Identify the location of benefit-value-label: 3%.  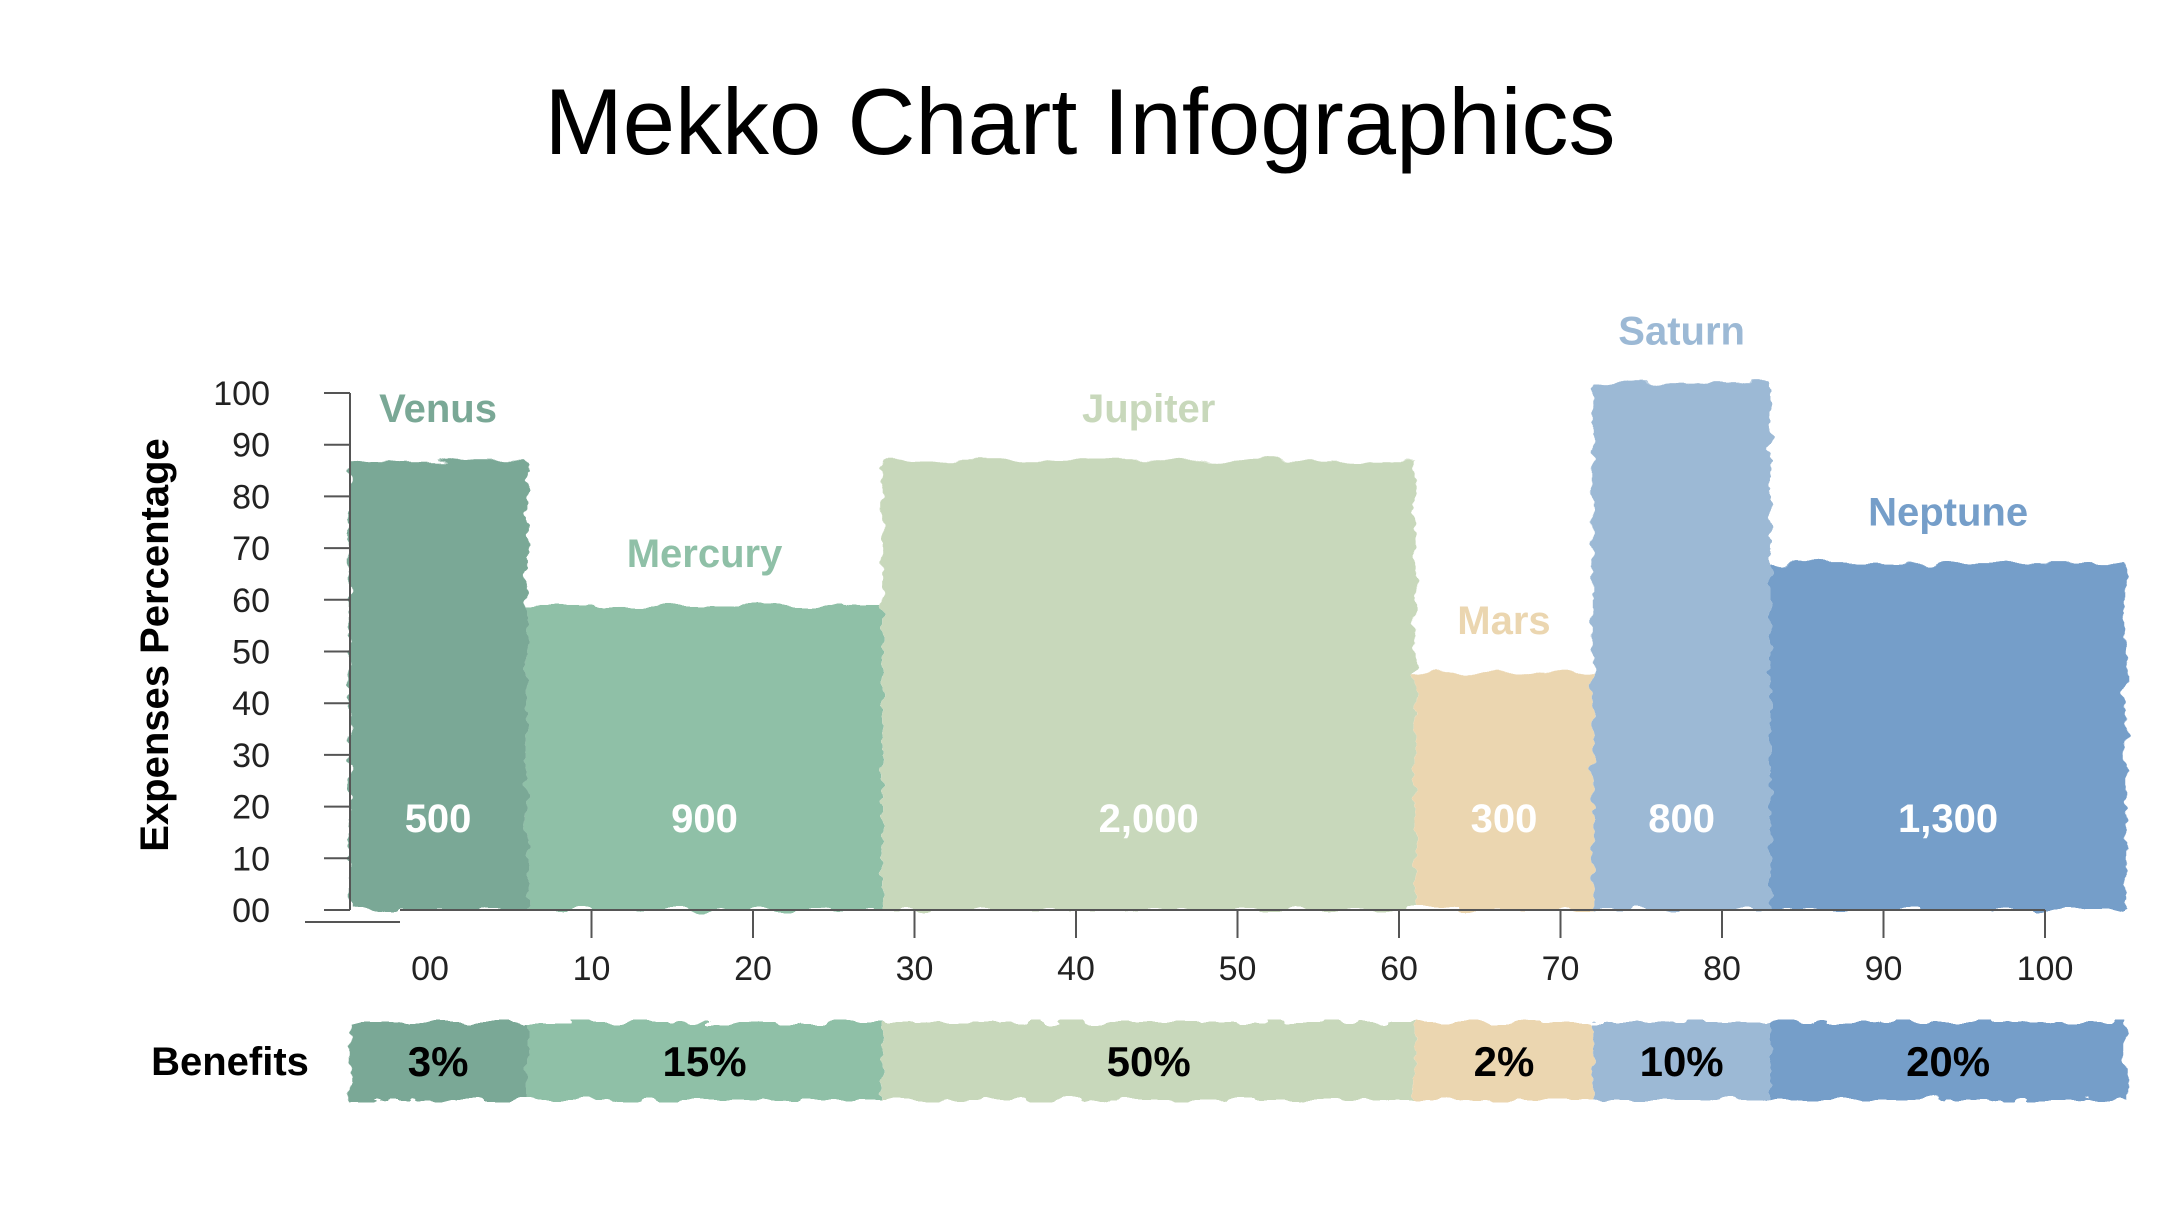
(438, 1061).